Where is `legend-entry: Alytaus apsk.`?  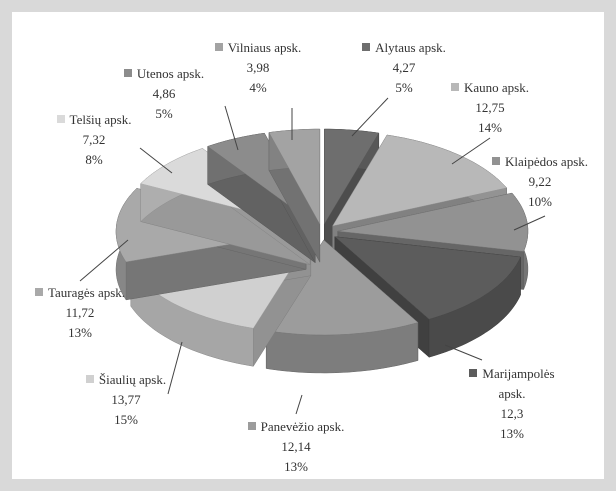
legend-entry: Alytaus apsk. is located at coordinates (404, 48).